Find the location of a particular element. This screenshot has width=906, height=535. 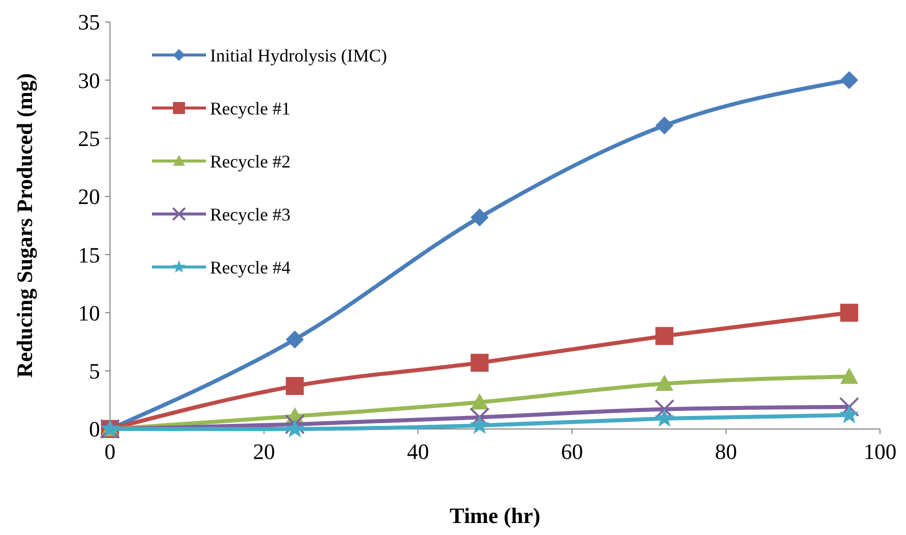

x-tick-label: 0 is located at coordinates (110, 451).